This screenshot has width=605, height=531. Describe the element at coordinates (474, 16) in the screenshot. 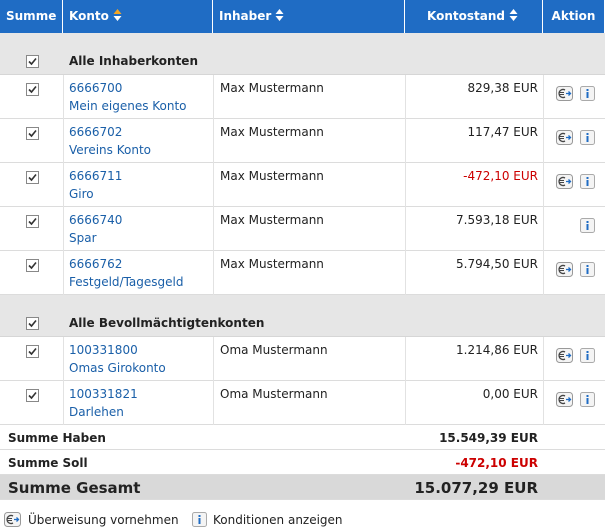

I see `column-header: Kontostand` at that location.